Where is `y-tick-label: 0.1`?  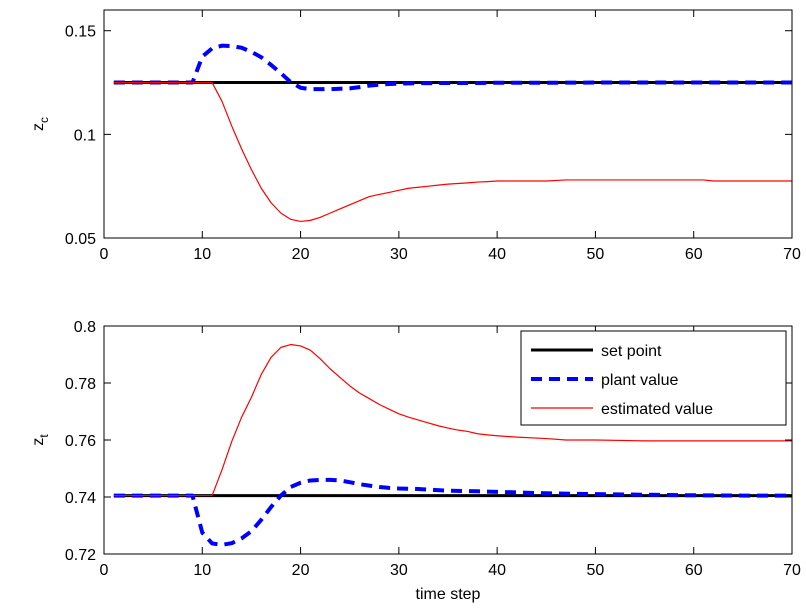 y-tick-label: 0.1 is located at coordinates (85, 135).